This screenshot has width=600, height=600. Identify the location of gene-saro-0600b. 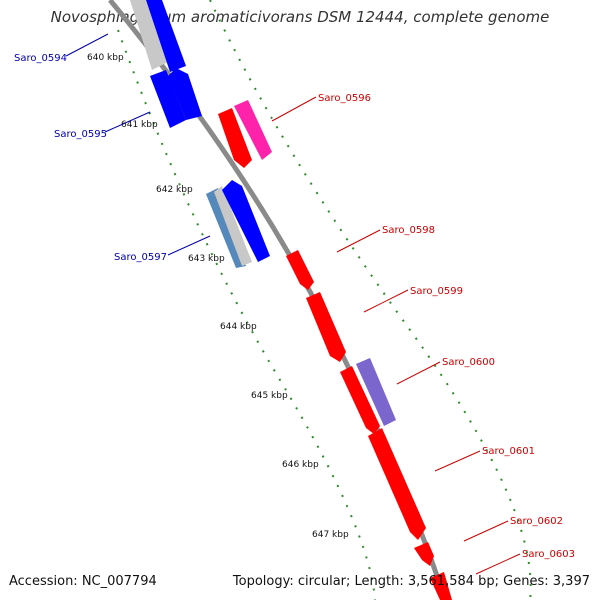
(360, 400).